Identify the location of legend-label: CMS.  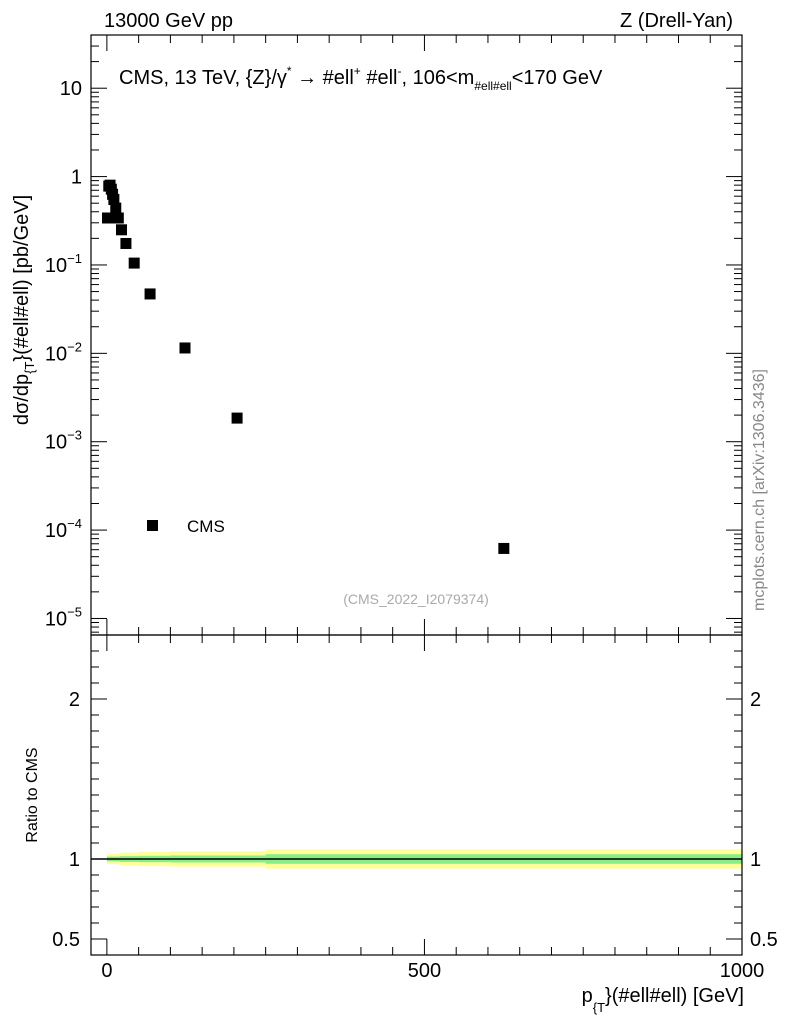
(206, 526).